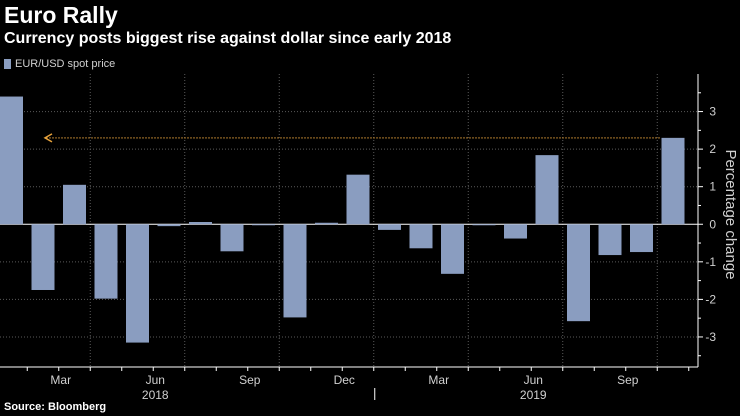  What do you see at coordinates (65, 64) in the screenshot?
I see `legend-label: EUR/USD spot price` at bounding box center [65, 64].